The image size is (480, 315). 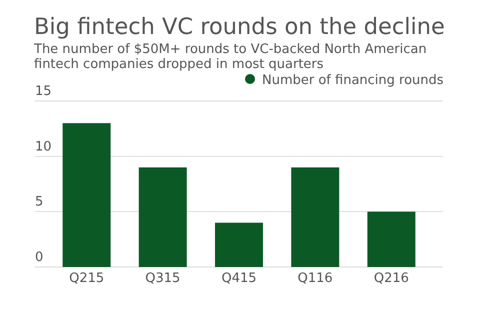 What do you see at coordinates (86, 278) in the screenshot?
I see `x-tick-label: Q215` at bounding box center [86, 278].